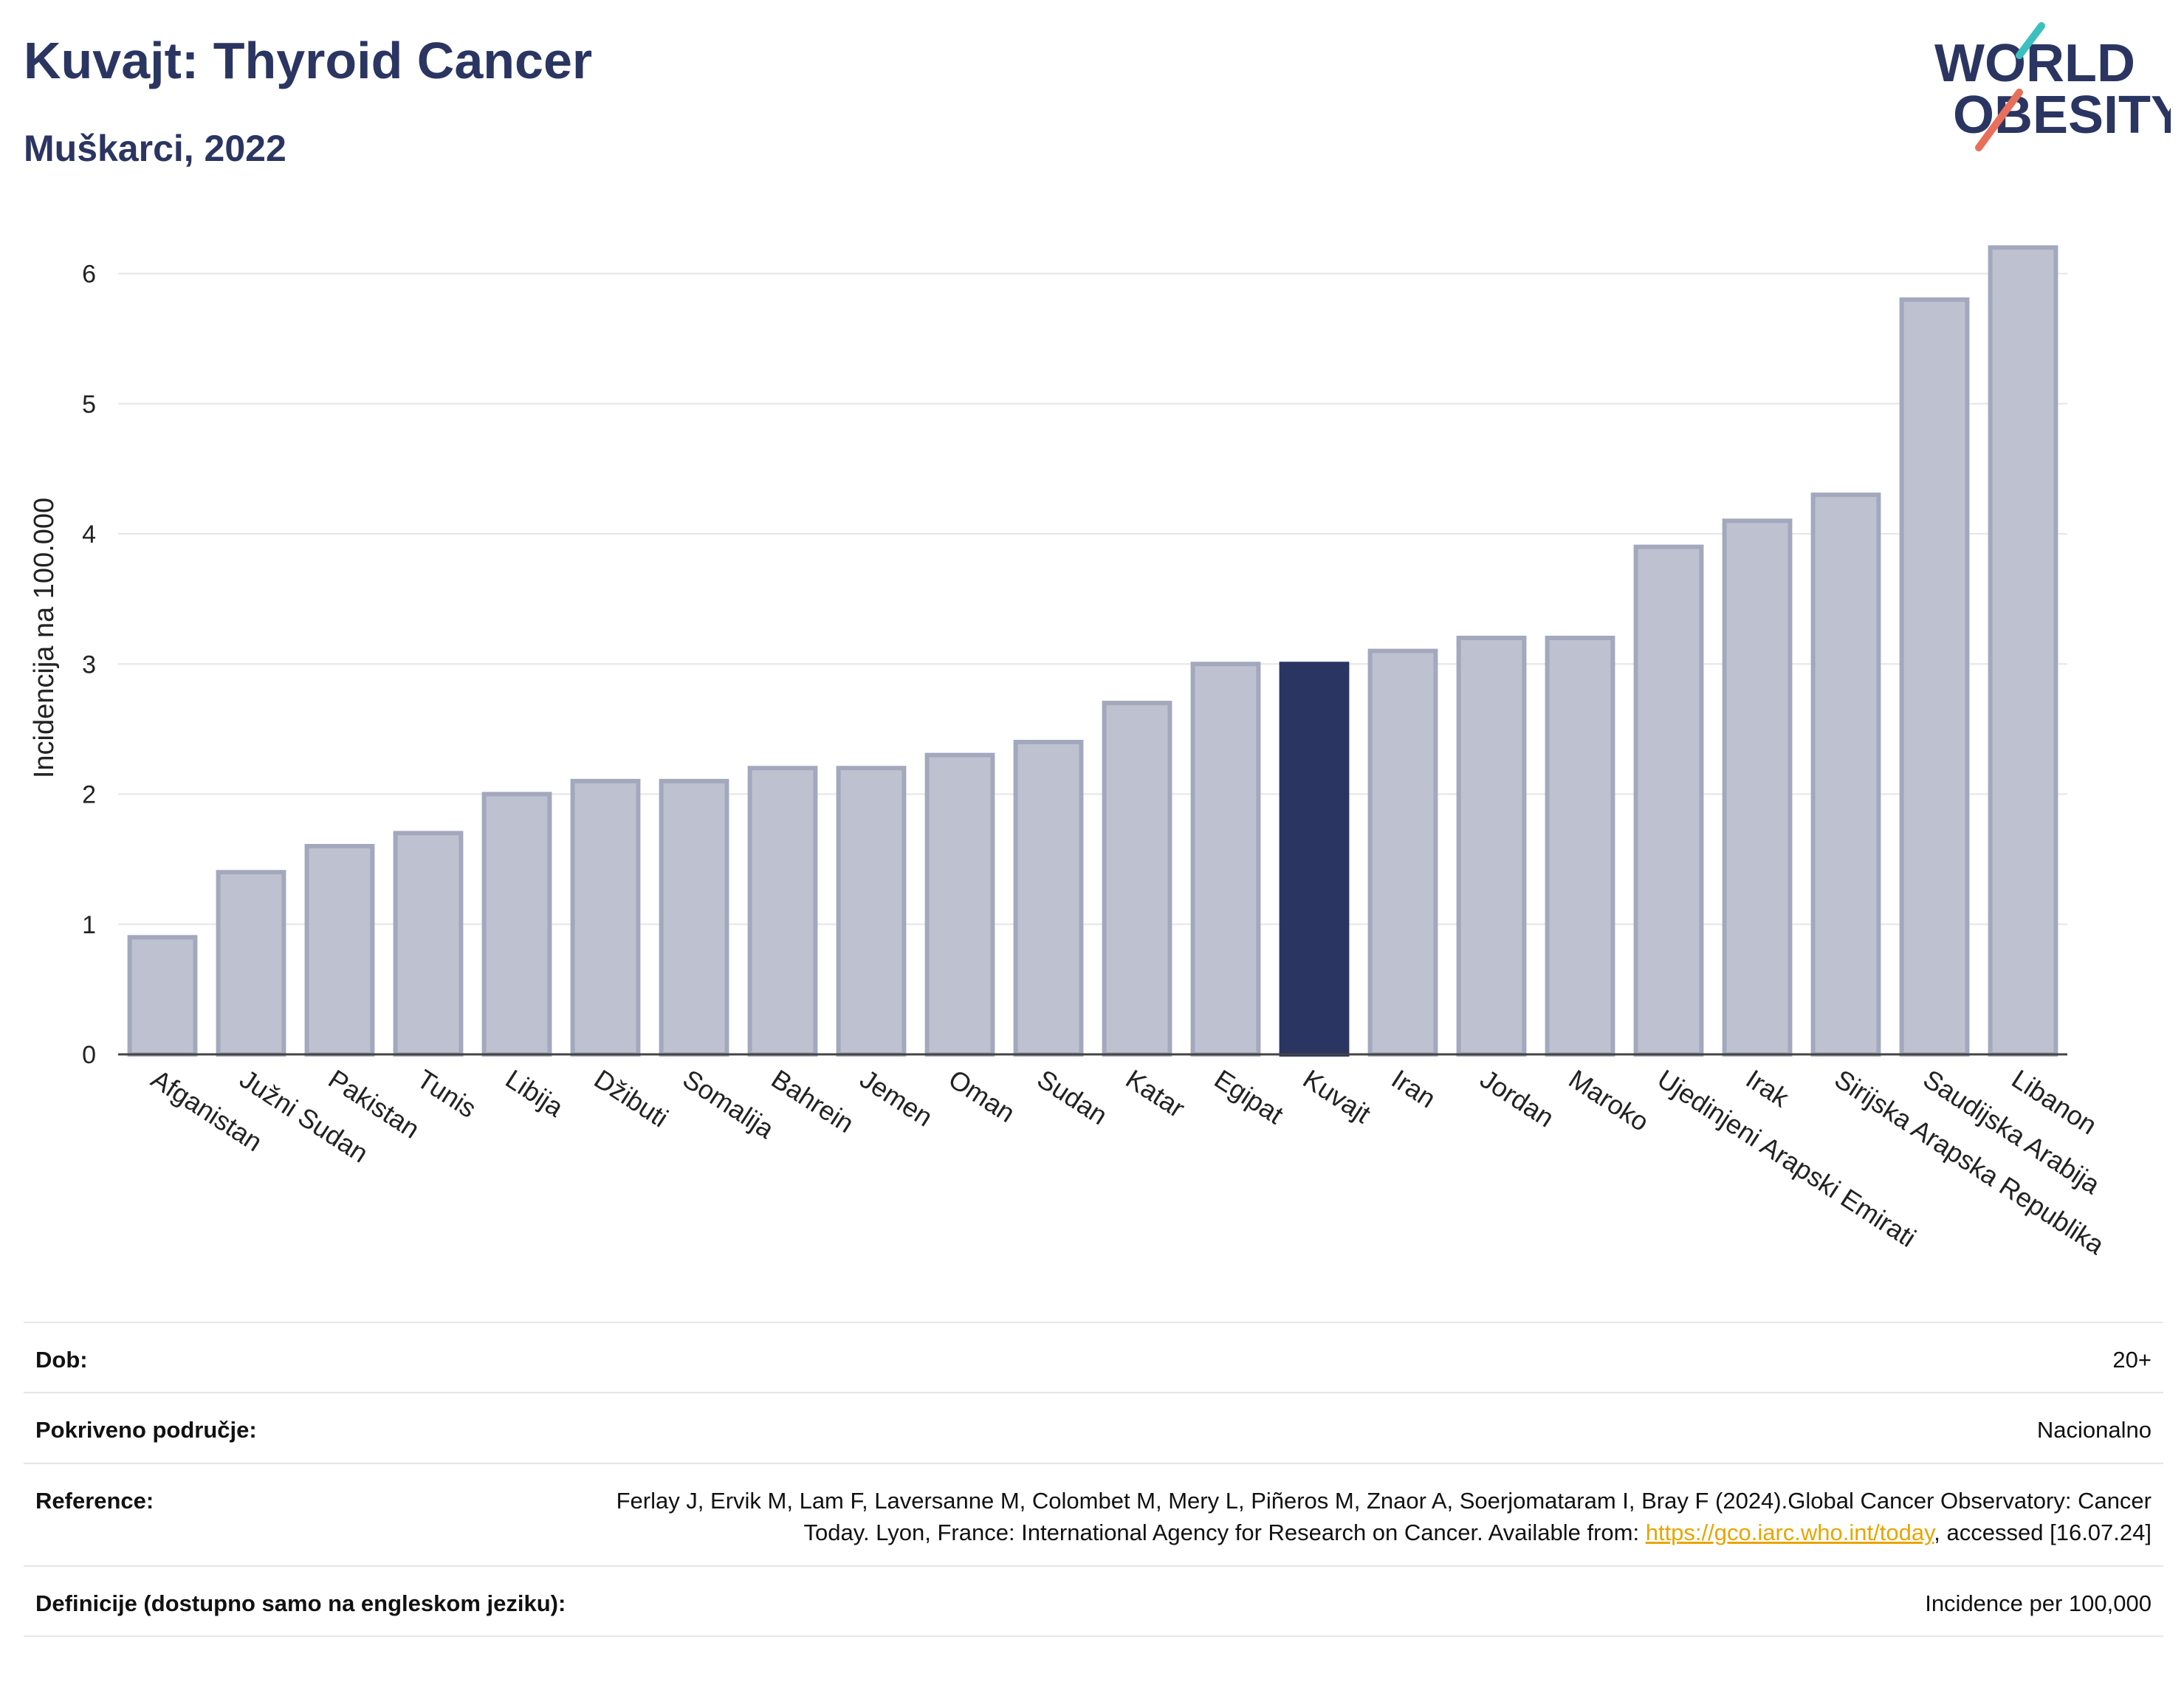 The image size is (2184, 1696). What do you see at coordinates (146, 1430) in the screenshot?
I see `coverage-label: Pokriveno područje:` at bounding box center [146, 1430].